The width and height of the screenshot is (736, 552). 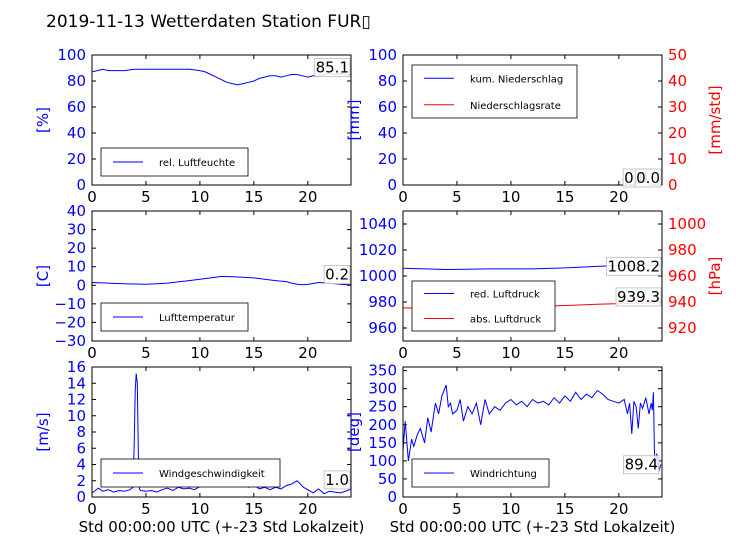 I want to click on y2-tick-label: 980, so click(x=682, y=250).